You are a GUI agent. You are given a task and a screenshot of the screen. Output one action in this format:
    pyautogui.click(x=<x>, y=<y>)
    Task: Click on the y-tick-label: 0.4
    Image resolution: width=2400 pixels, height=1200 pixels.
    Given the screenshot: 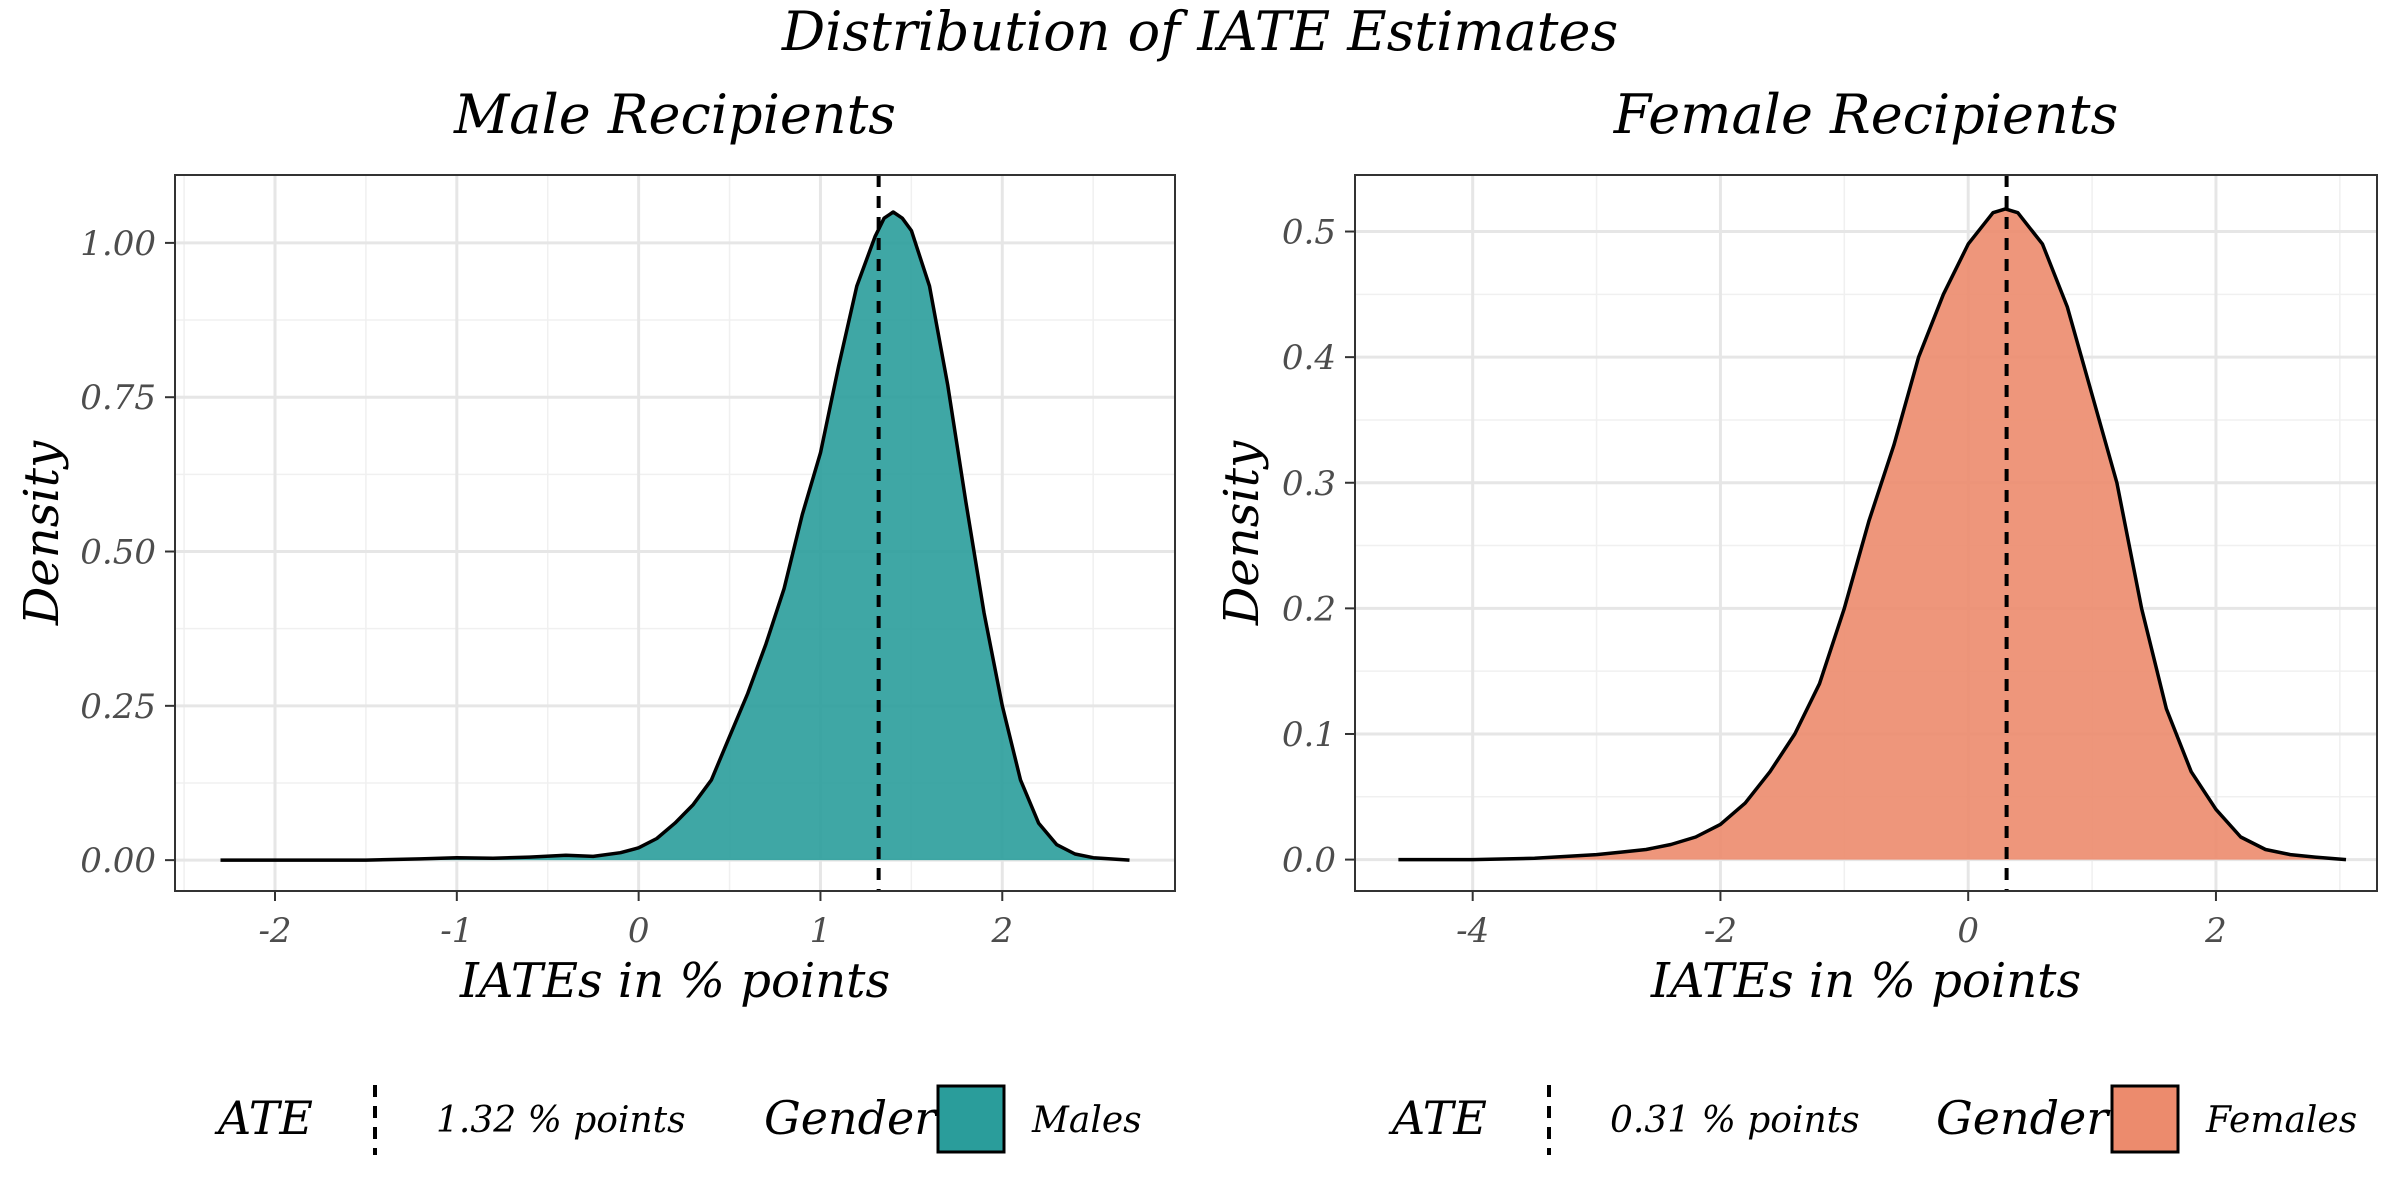 What is the action you would take?
    pyautogui.click(x=1309, y=358)
    